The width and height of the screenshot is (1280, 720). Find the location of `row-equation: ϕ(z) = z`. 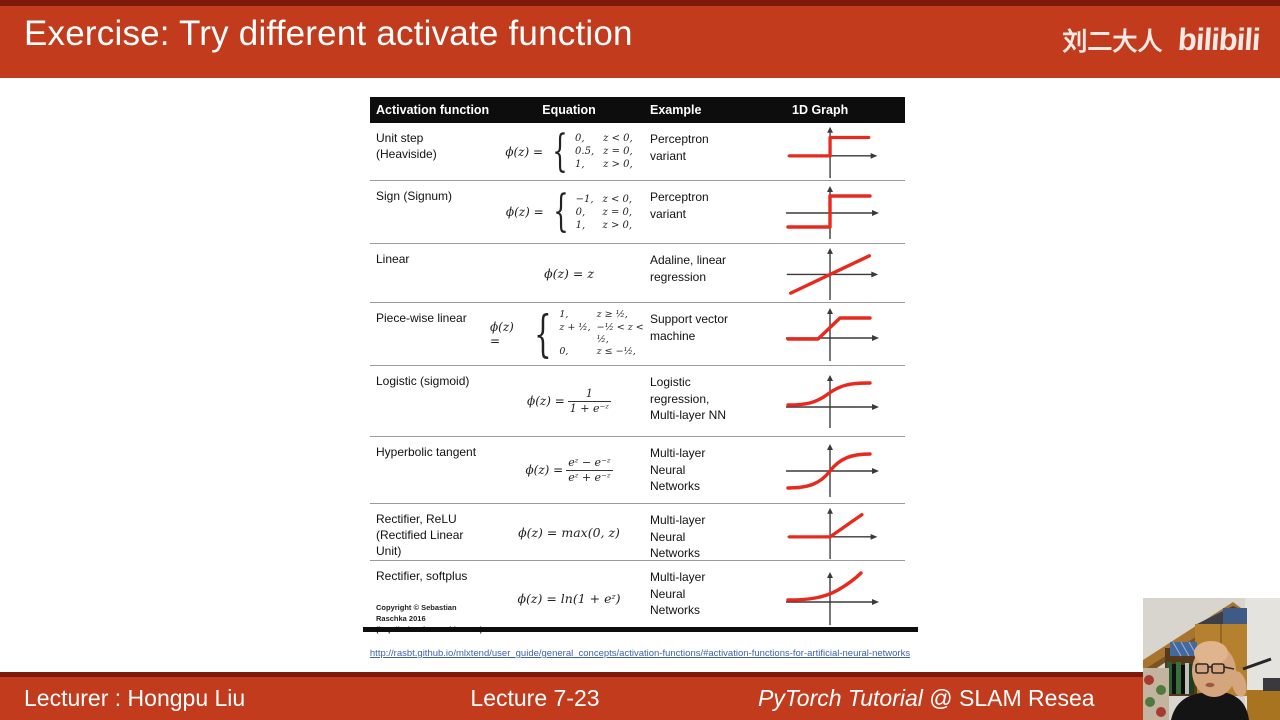

row-equation: ϕ(z) = z is located at coordinates (569, 273).